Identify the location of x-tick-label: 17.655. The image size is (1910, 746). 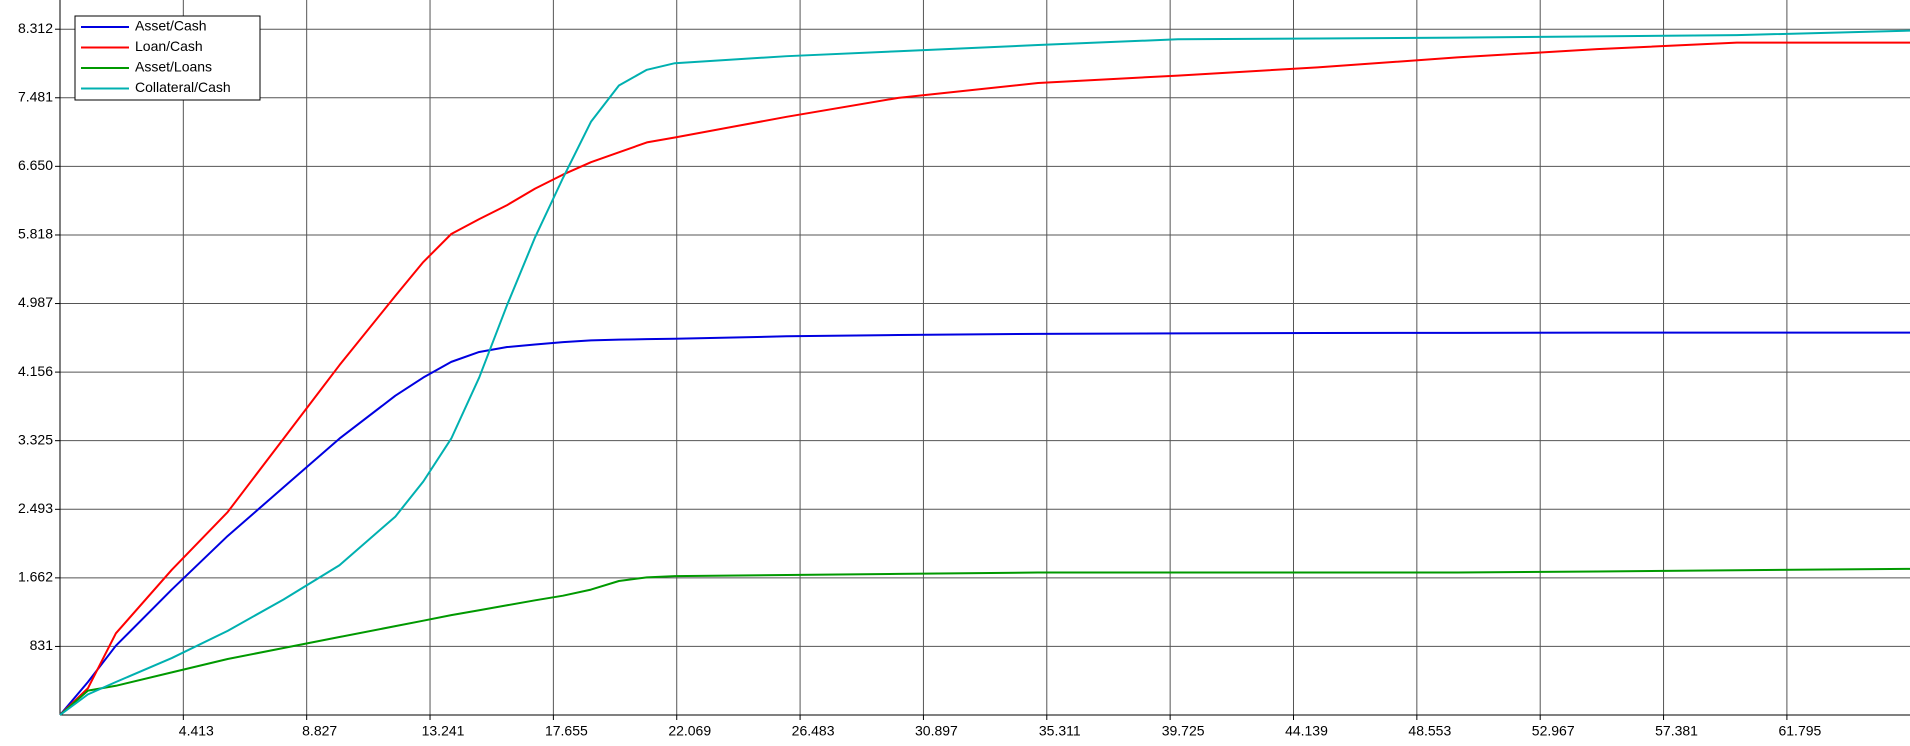
(566, 731).